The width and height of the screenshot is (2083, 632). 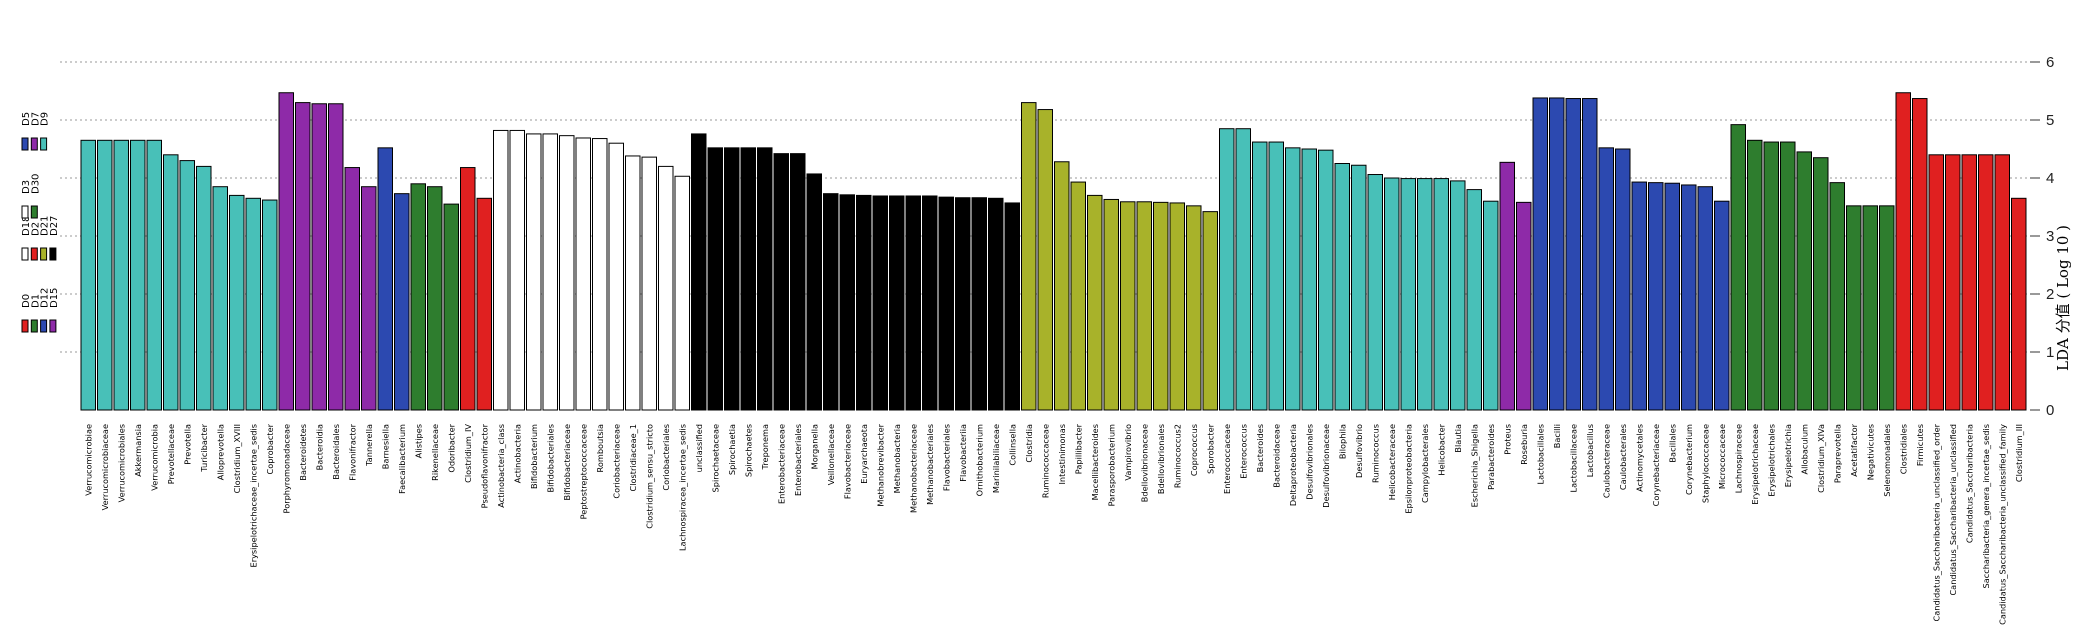 I want to click on legend-label: D21, so click(x=45, y=226).